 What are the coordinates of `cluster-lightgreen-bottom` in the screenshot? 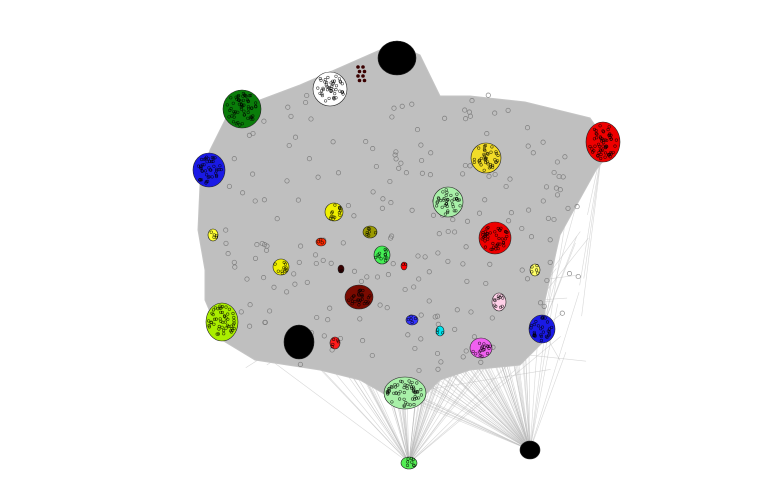 It's located at (405, 393).